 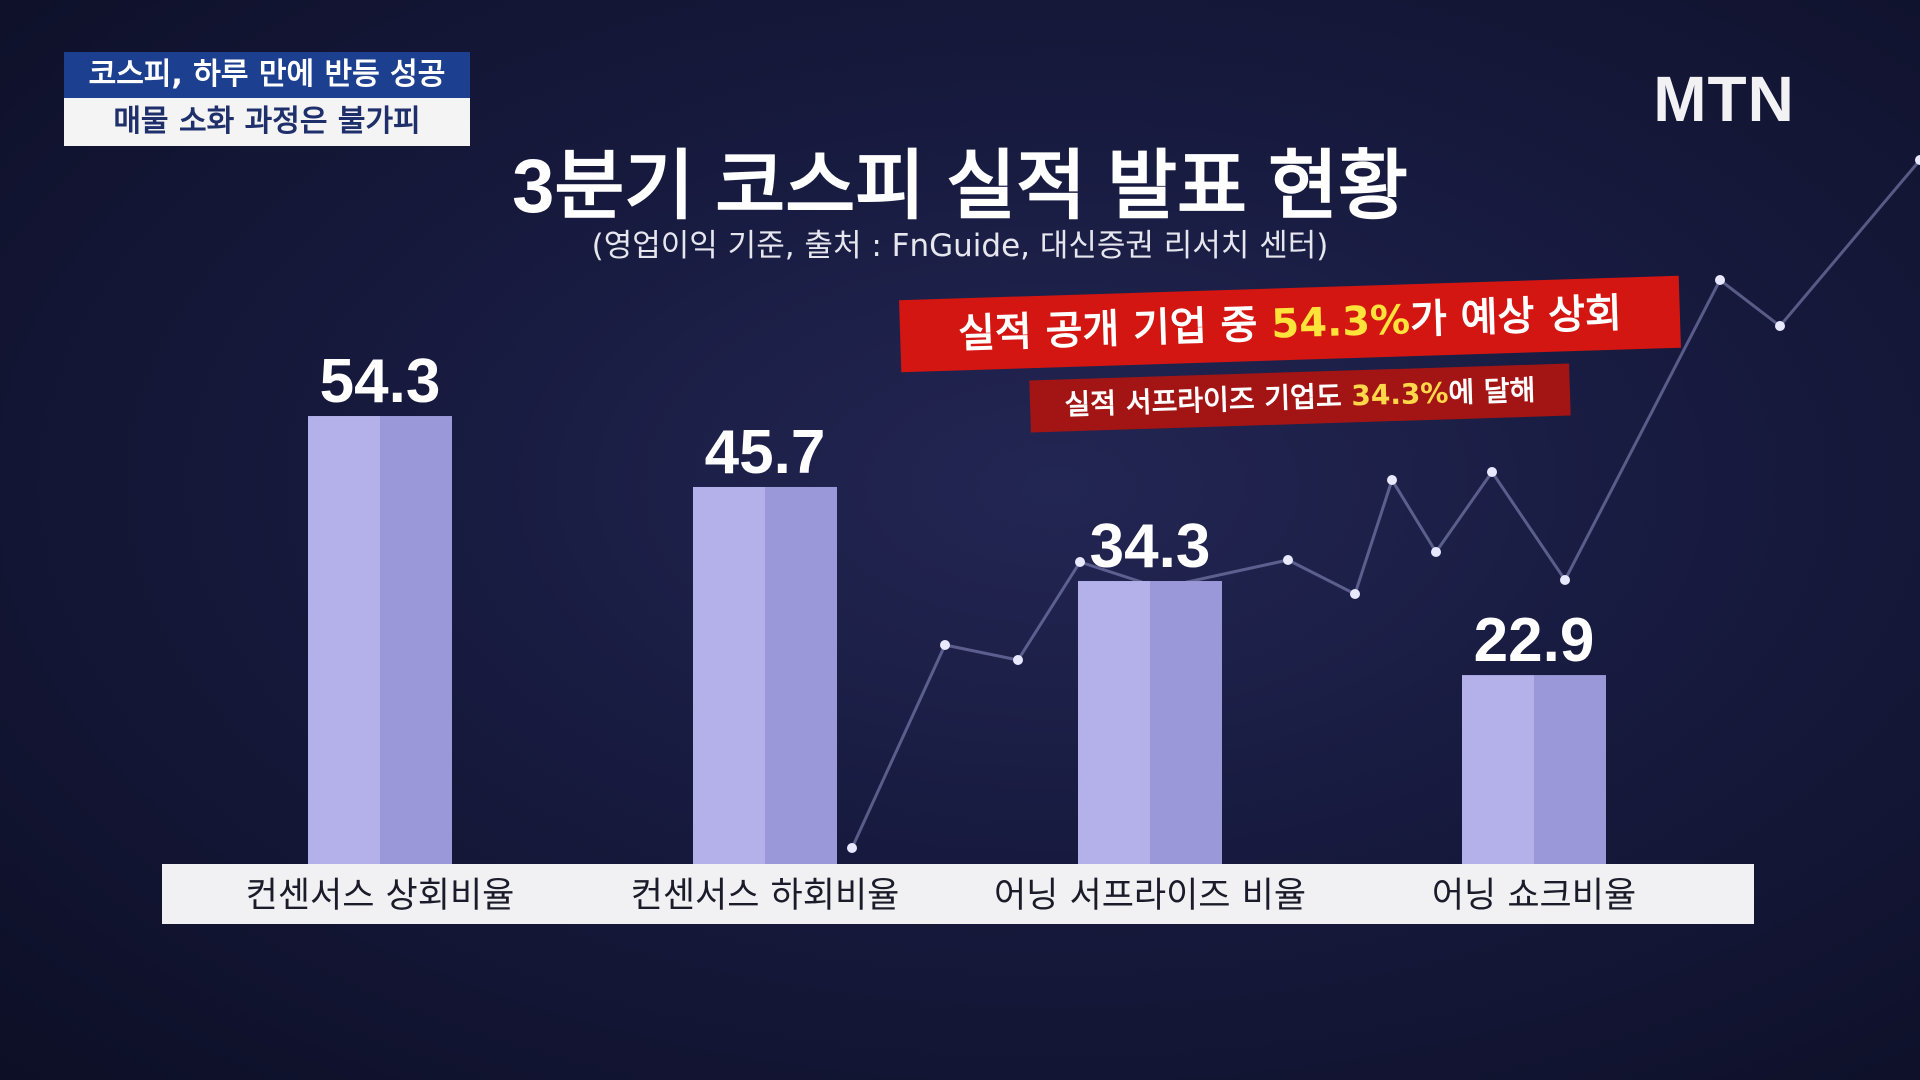 I want to click on data-label: 22.9, so click(x=1534, y=640).